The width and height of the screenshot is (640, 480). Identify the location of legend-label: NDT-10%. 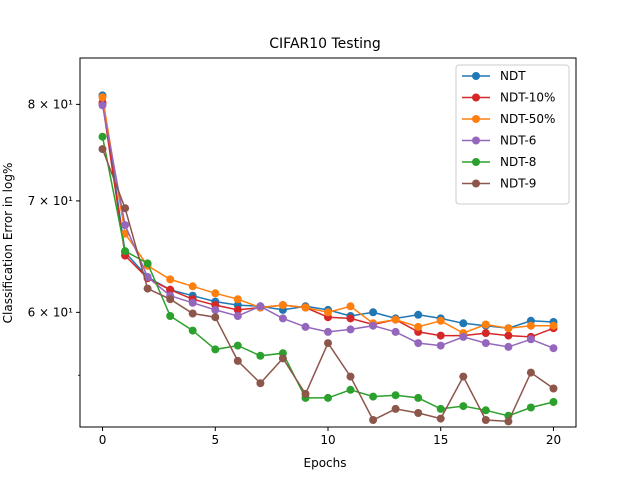
(527, 98).